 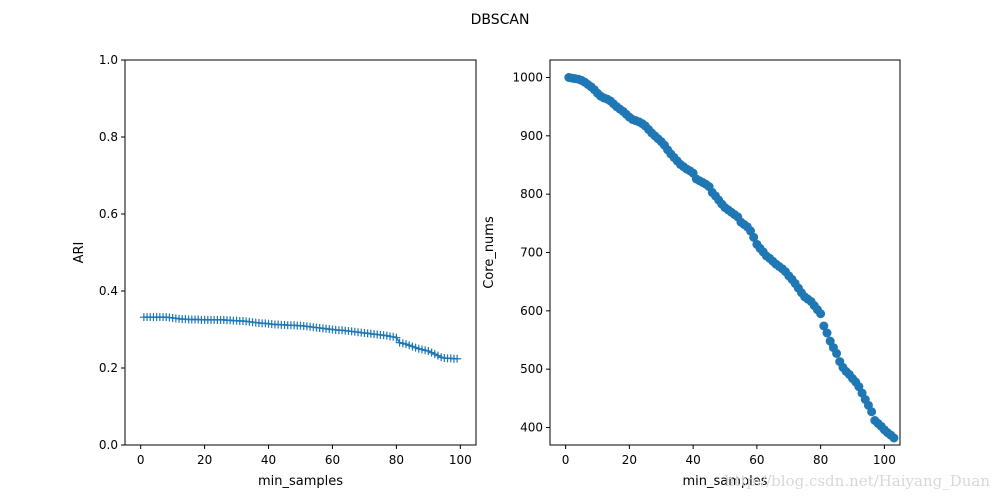 I want to click on watermark-text: http://blog.csdn.net/Haiyang_Duan, so click(x=858, y=481).